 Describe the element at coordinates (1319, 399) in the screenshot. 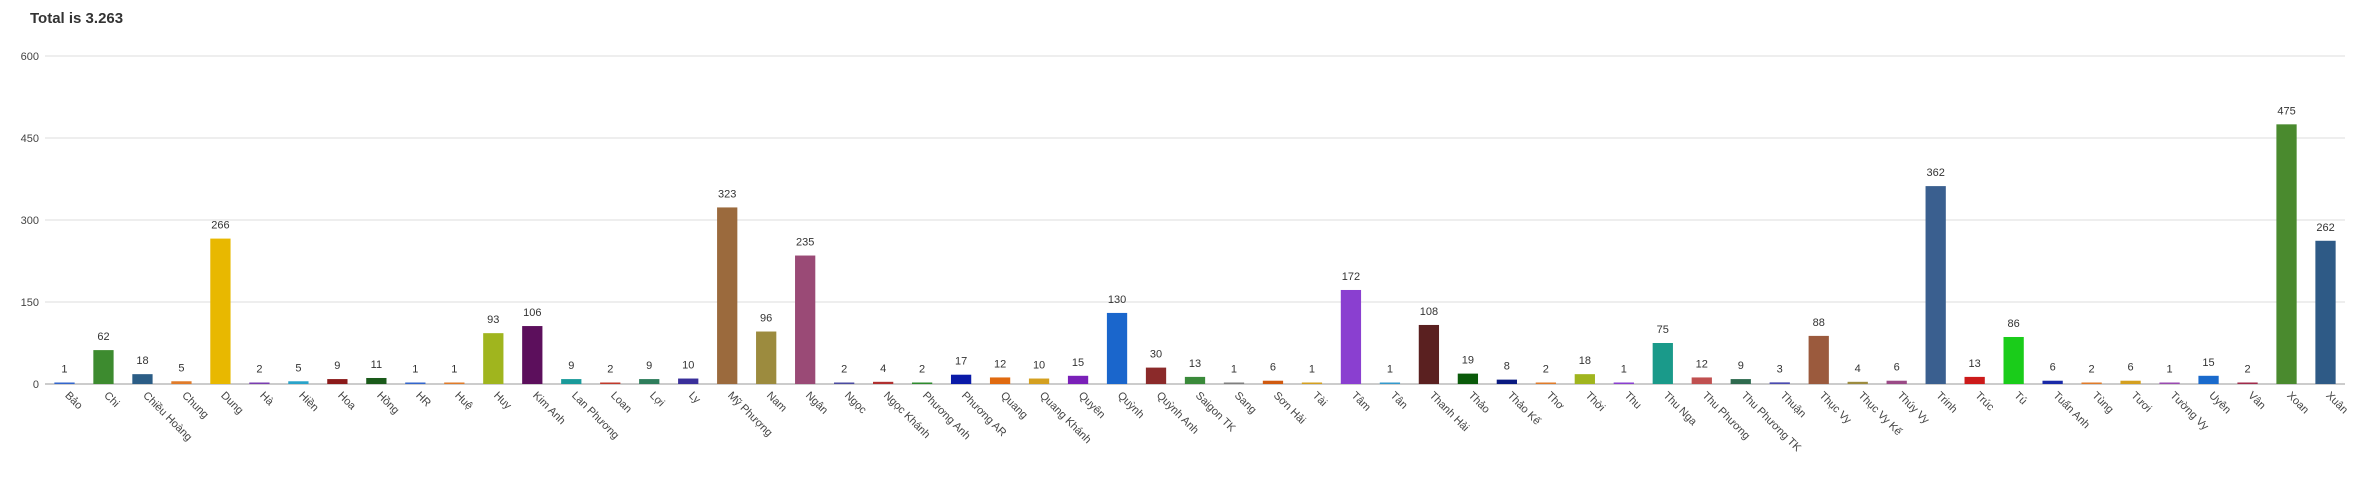

I see `x-tick-label: Tài` at that location.